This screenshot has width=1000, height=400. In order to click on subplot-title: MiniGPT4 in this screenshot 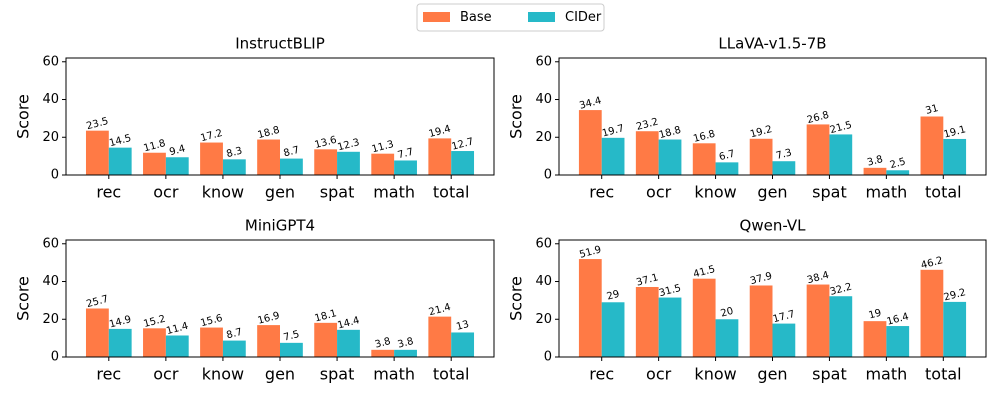, I will do `click(280, 226)`.